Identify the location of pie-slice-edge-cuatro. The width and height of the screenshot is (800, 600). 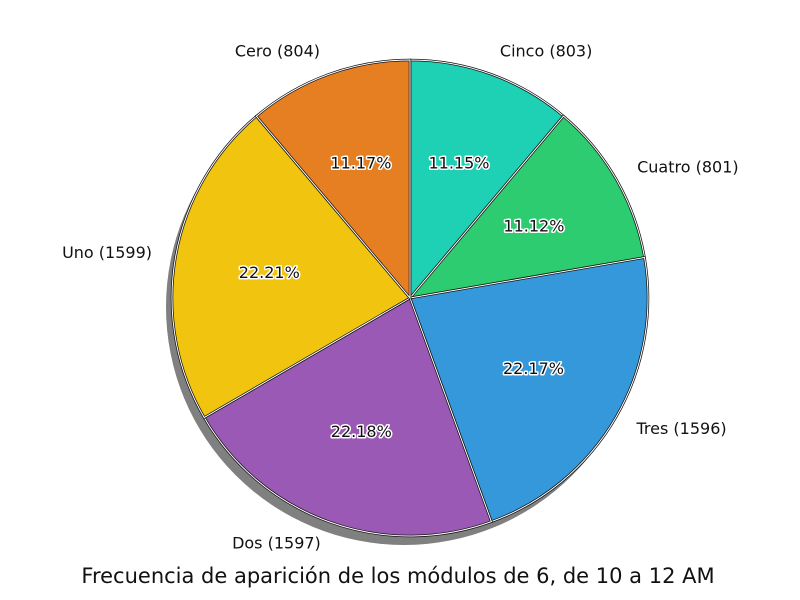
(527, 207).